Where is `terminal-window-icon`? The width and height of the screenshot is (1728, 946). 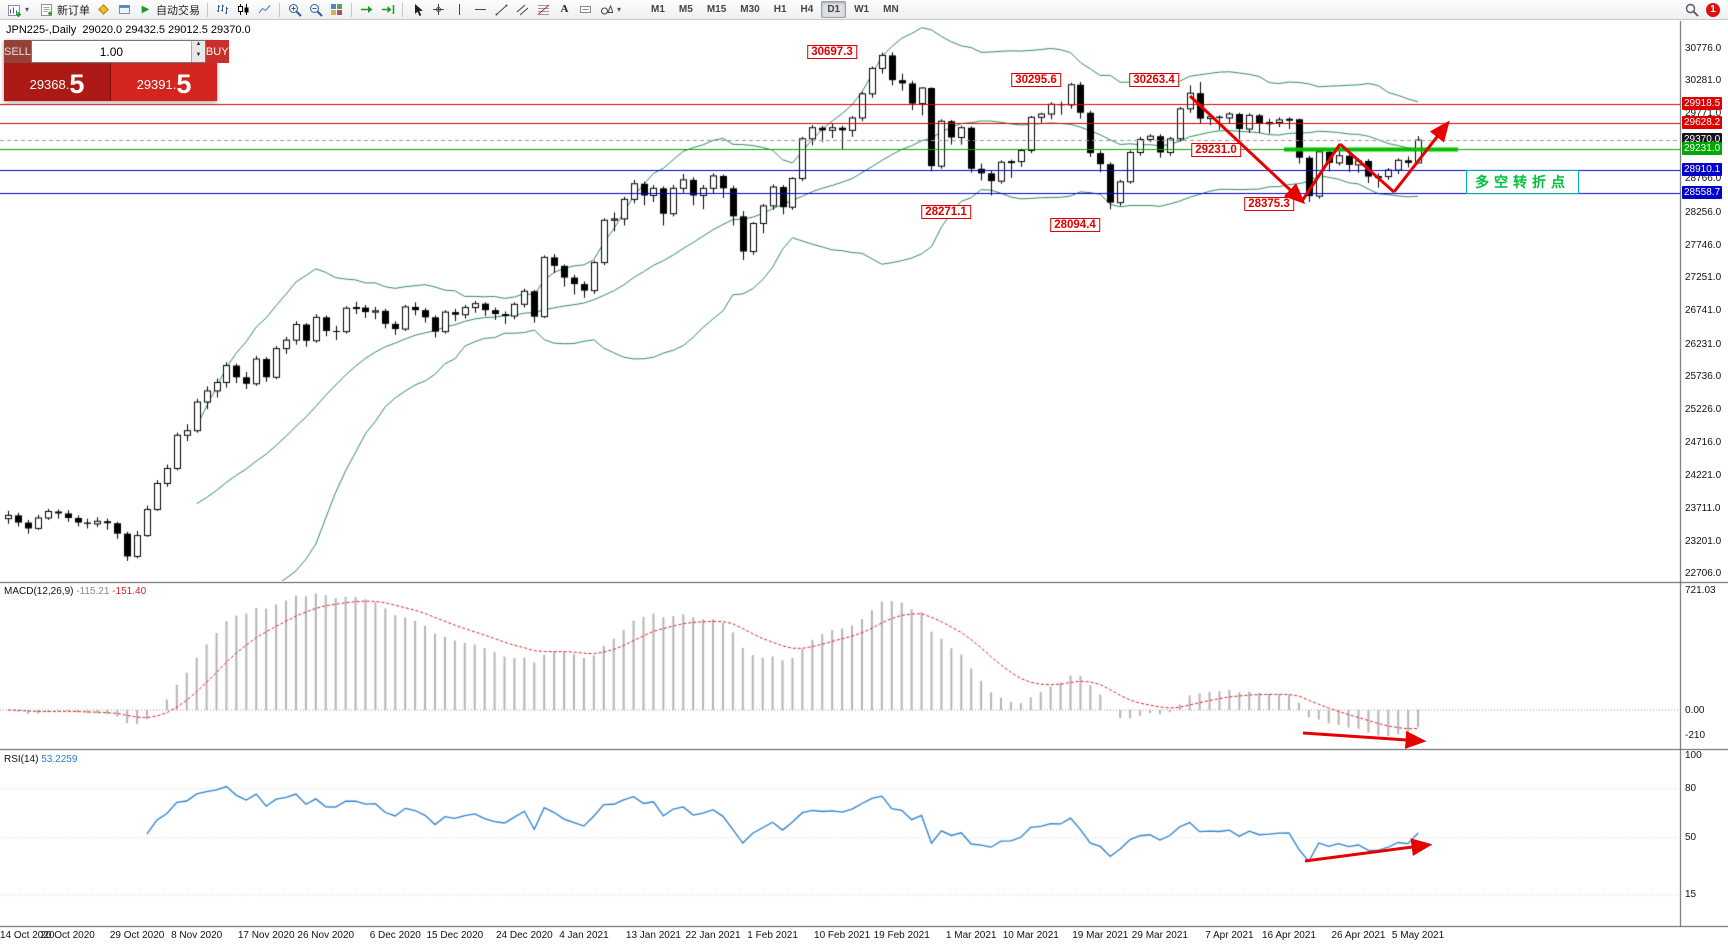
terminal-window-icon is located at coordinates (124, 9).